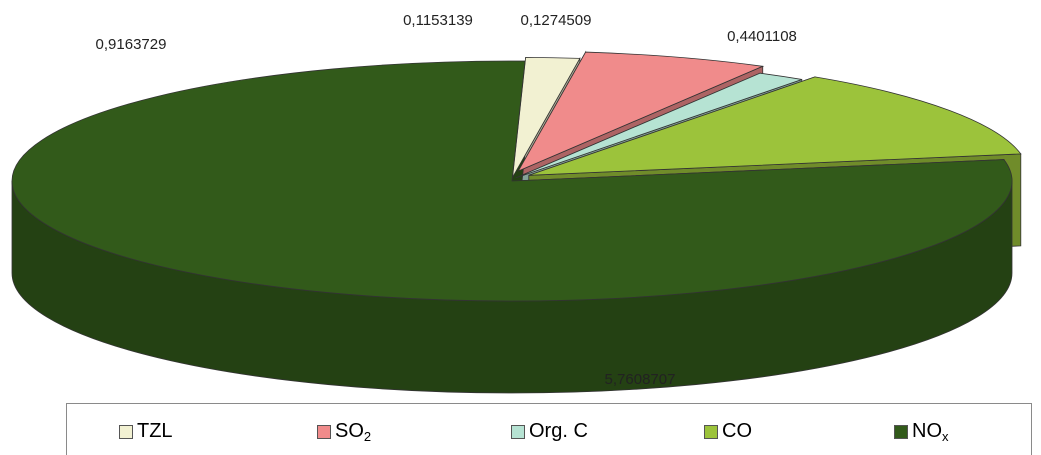 The height and width of the screenshot is (455, 1041). Describe the element at coordinates (518, 432) in the screenshot. I see `legend-swatch-org-c` at that location.